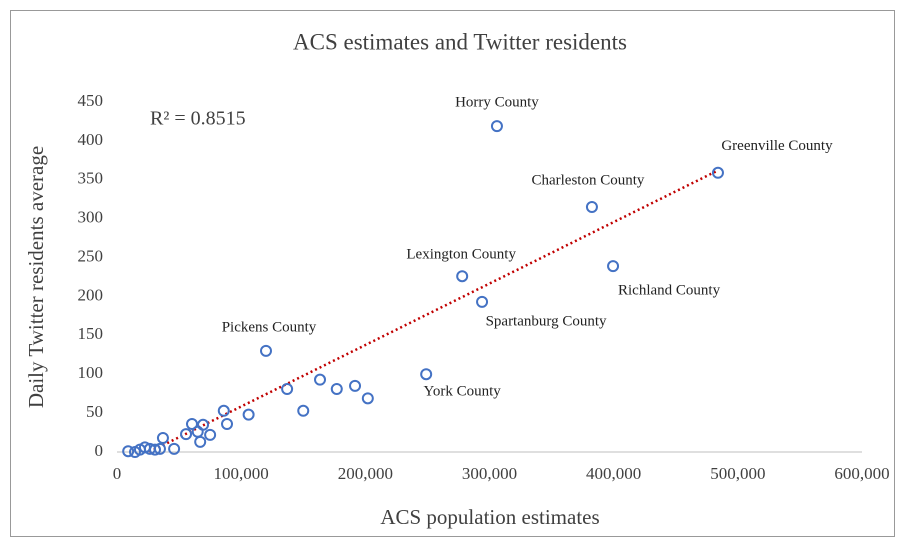 This screenshot has width=905, height=547. I want to click on point-label: York County, so click(463, 392).